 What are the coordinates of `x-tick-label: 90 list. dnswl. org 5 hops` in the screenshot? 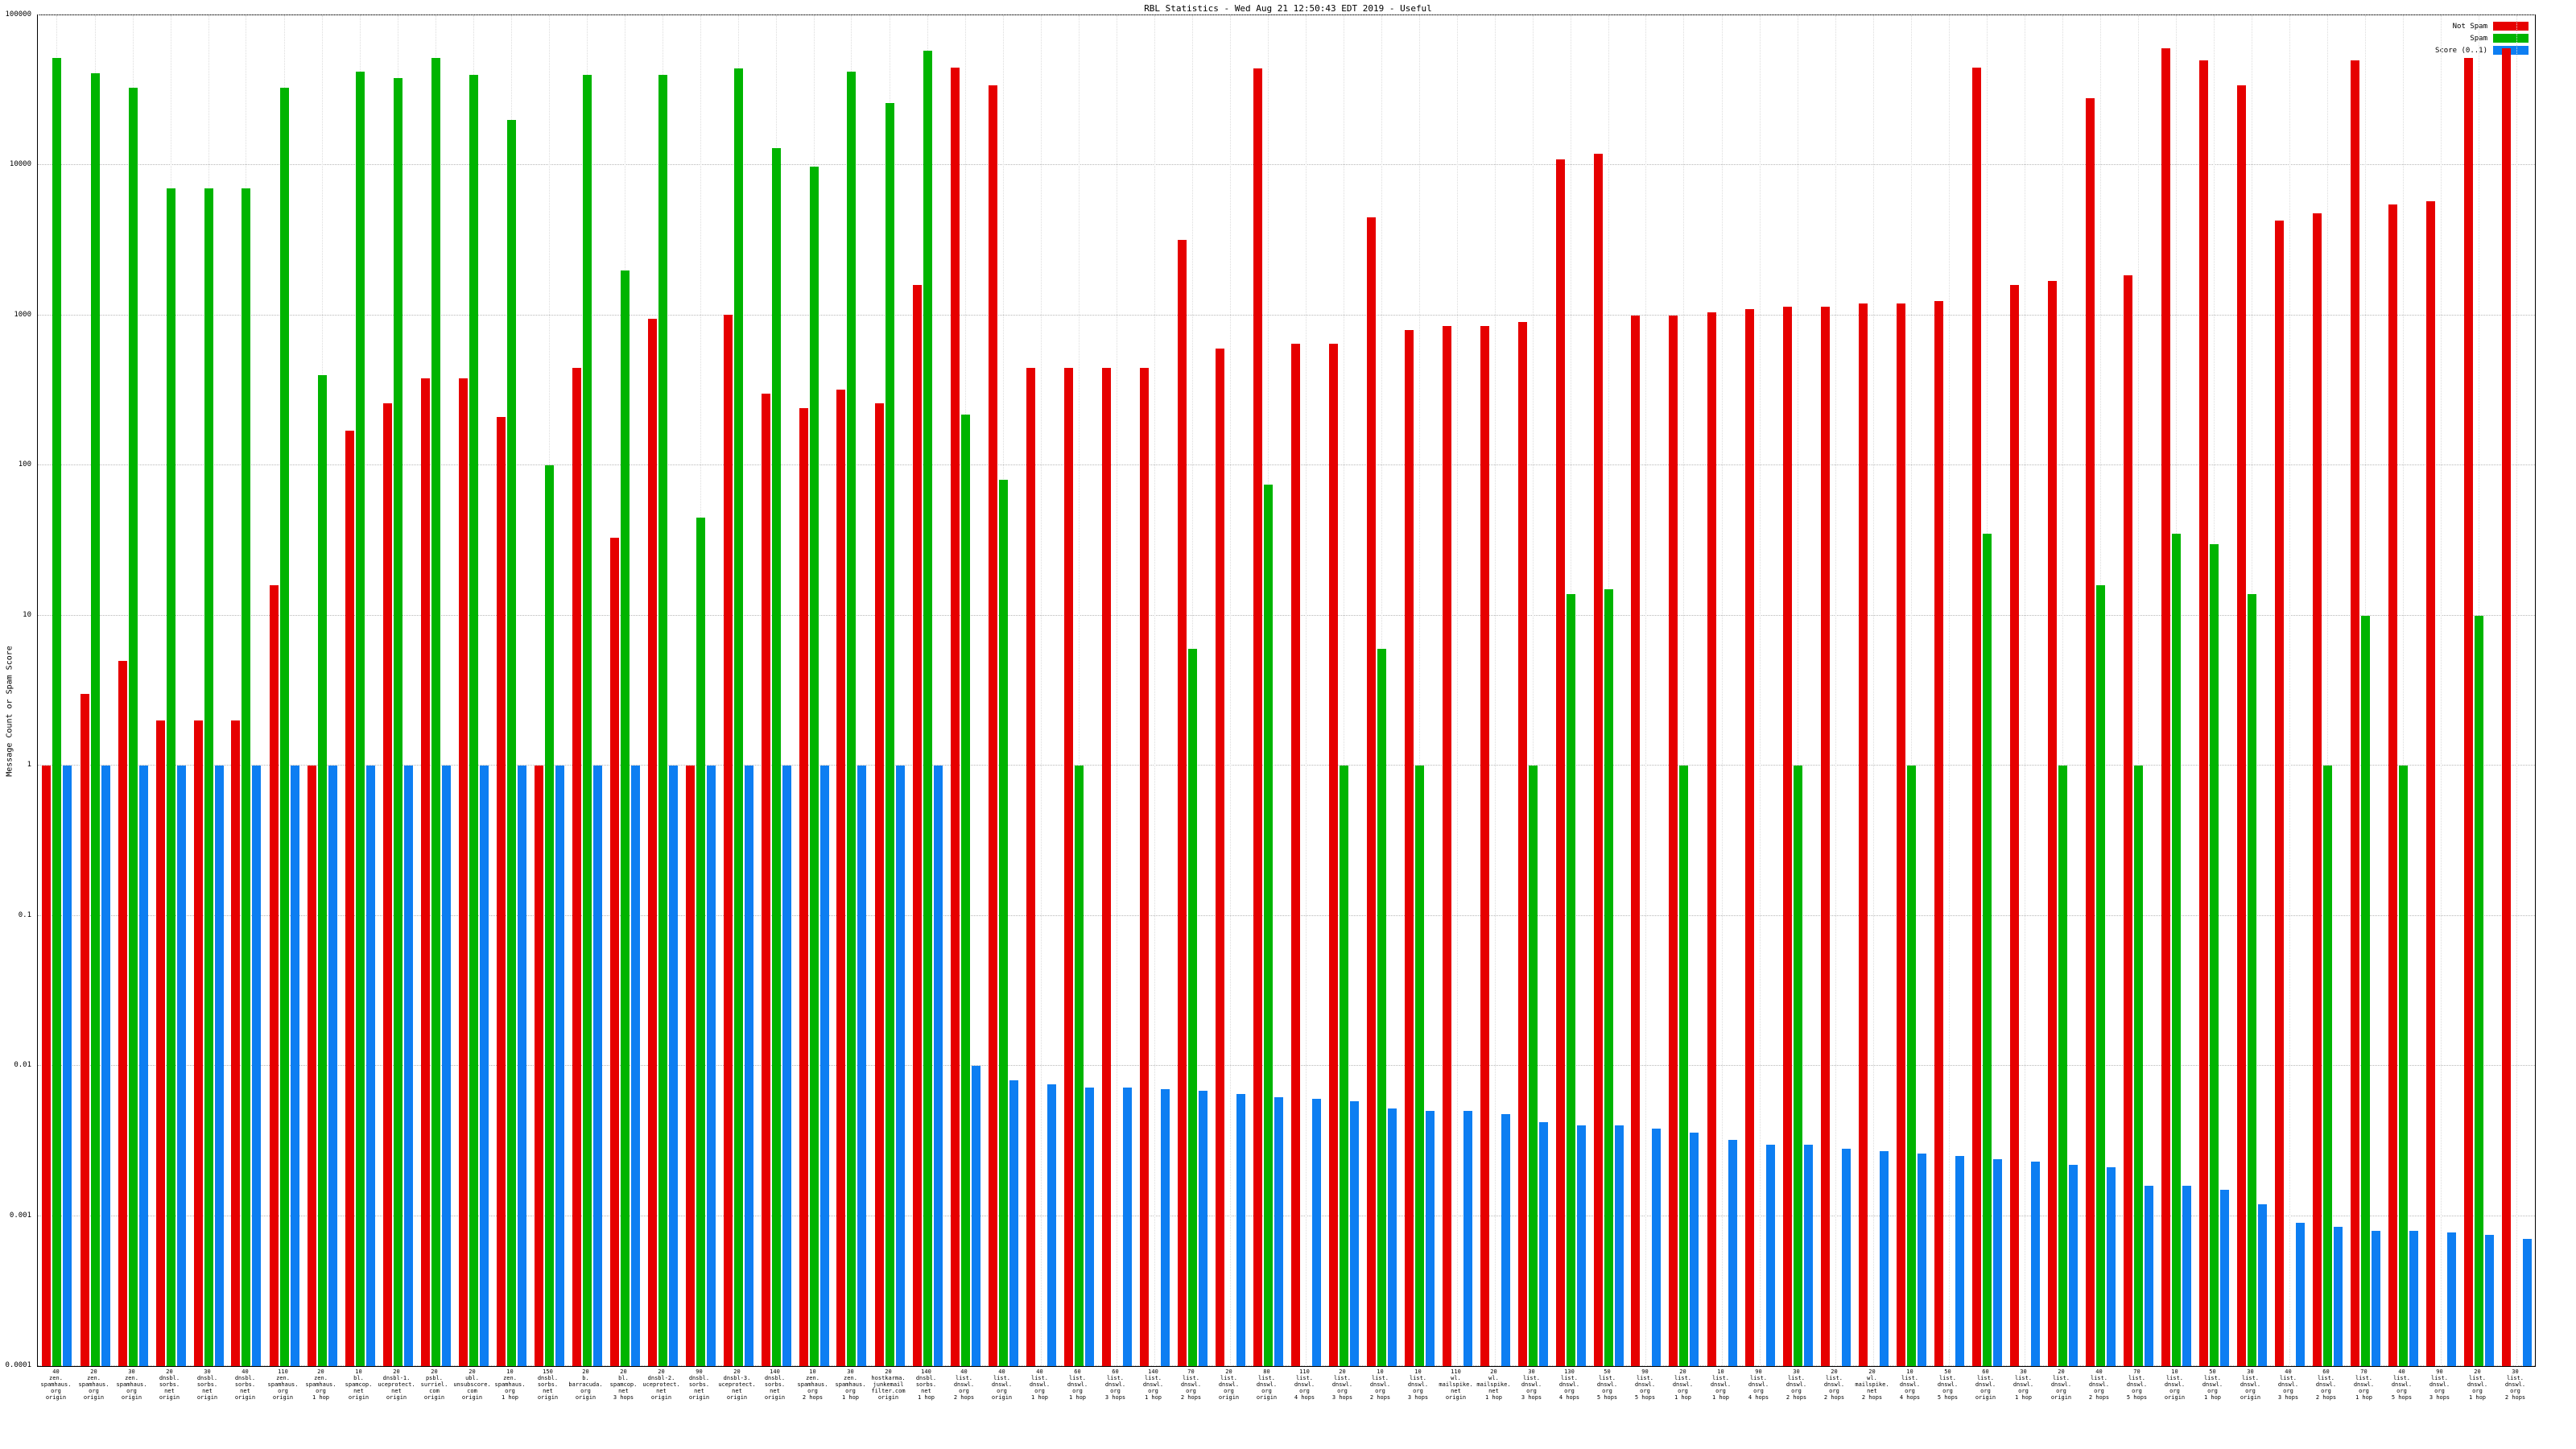 It's located at (1645, 1384).